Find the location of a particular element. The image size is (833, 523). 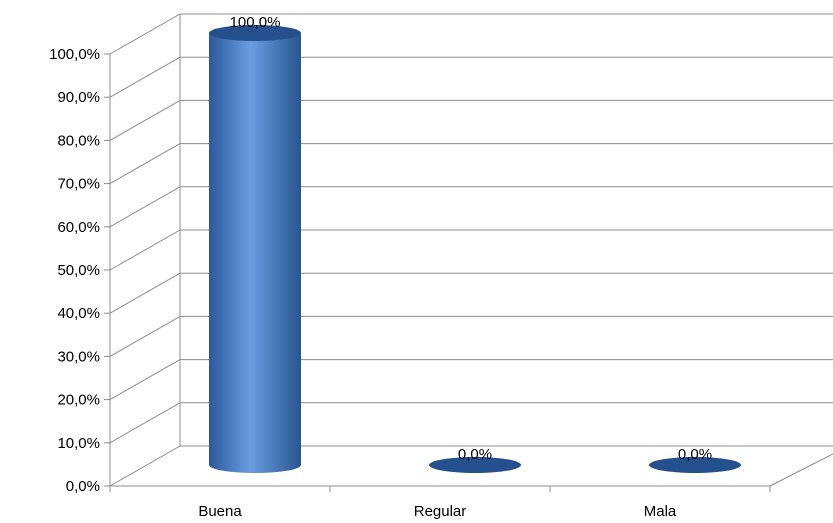

data-label-mala: 0,0% is located at coordinates (695, 454).